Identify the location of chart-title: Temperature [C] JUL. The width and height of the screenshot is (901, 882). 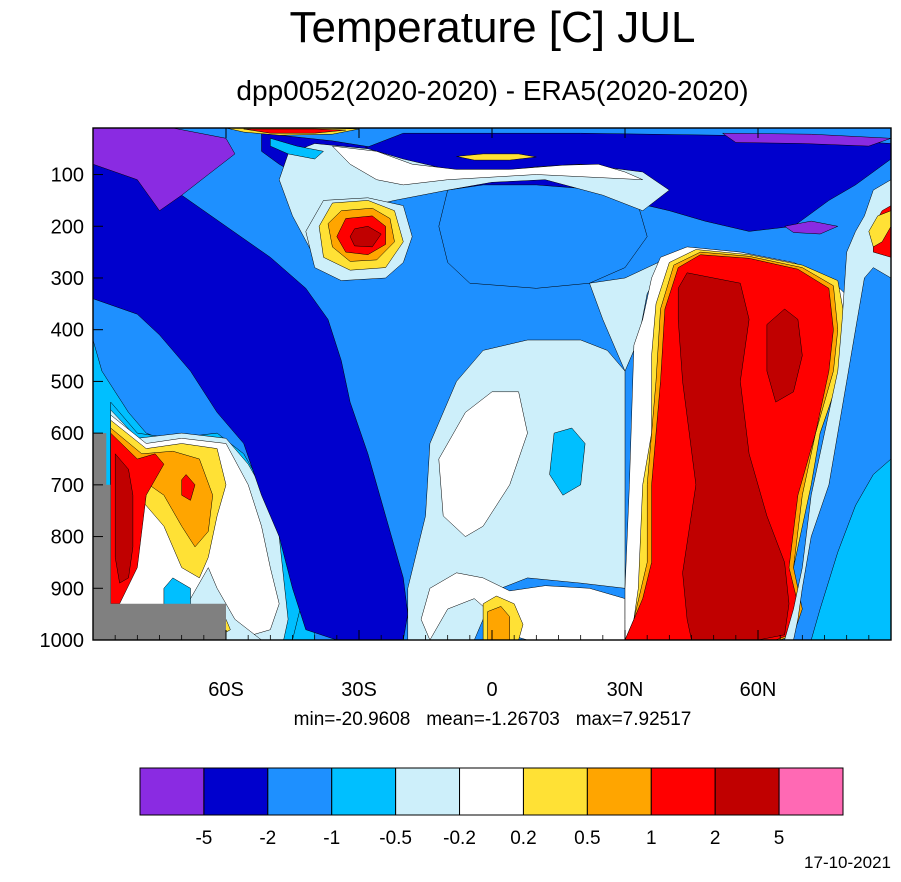
(492, 27).